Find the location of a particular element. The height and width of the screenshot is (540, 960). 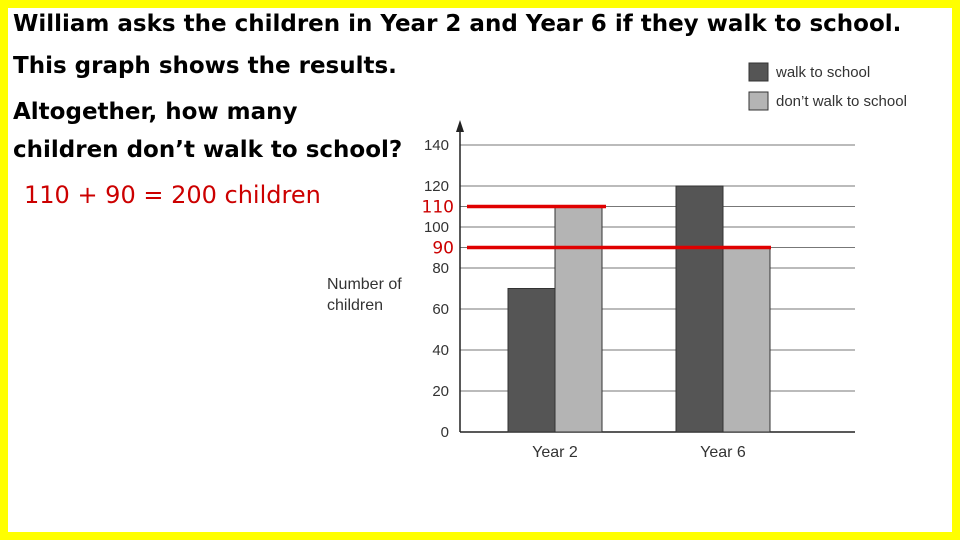

y-axis-label-line-2: children is located at coordinates (355, 305).